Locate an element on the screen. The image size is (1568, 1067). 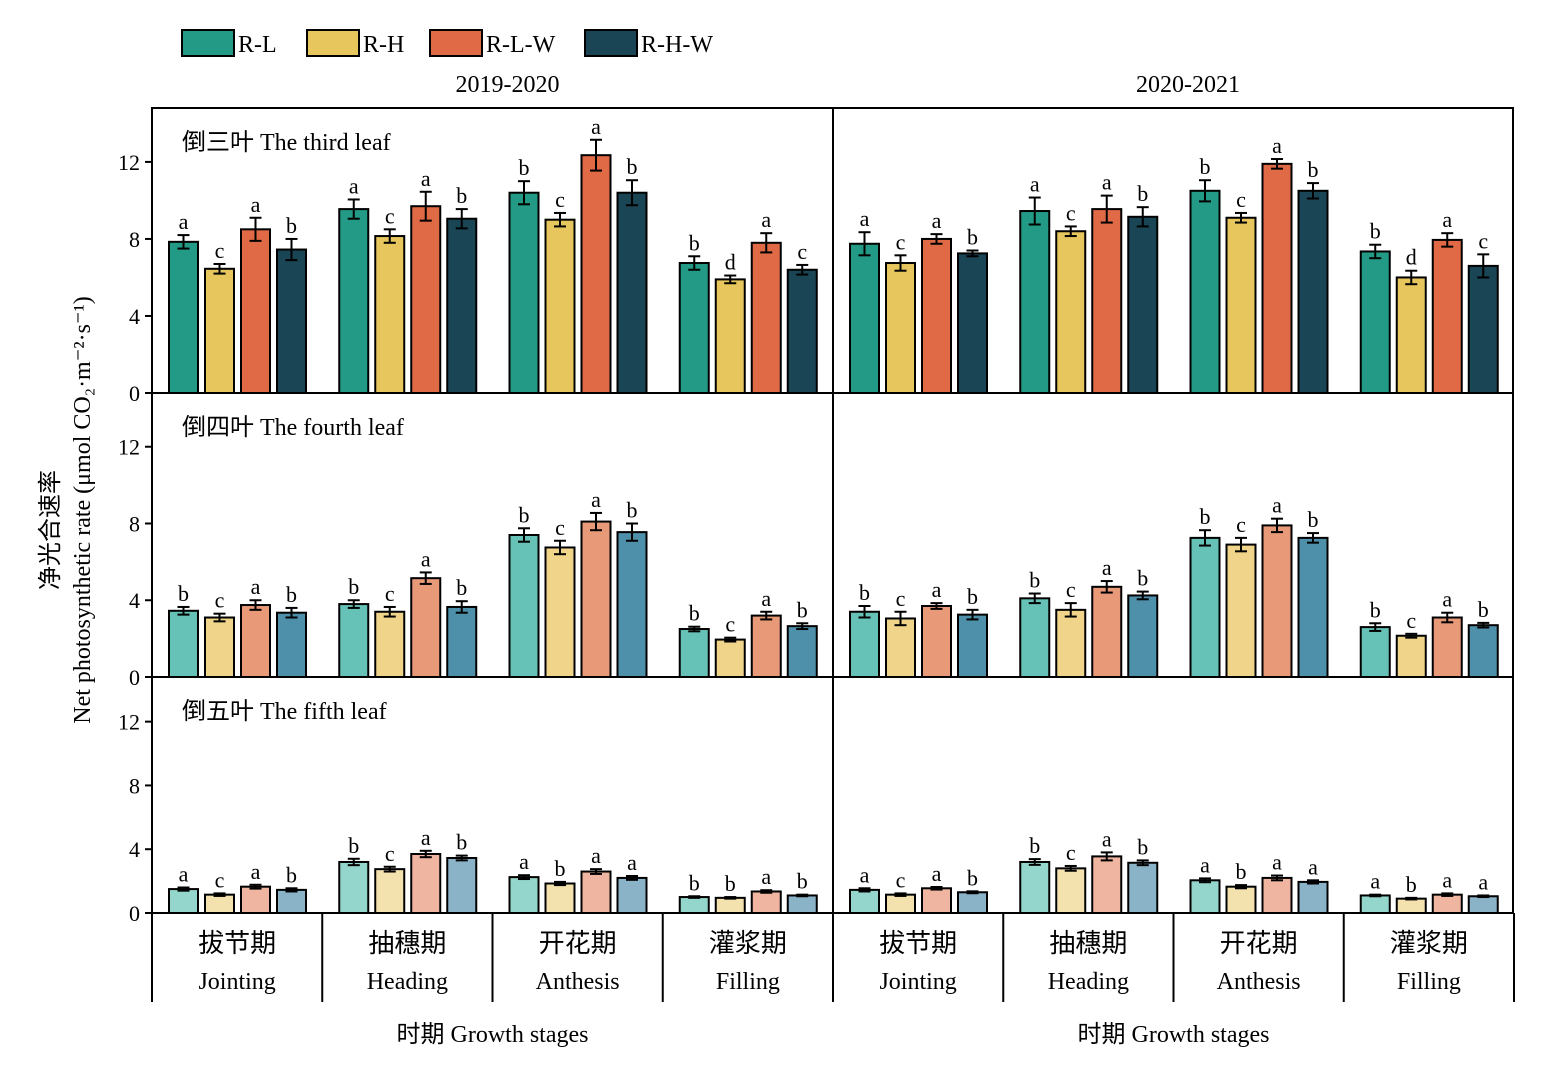
legend-swatch-r-l is located at coordinates (208, 43).